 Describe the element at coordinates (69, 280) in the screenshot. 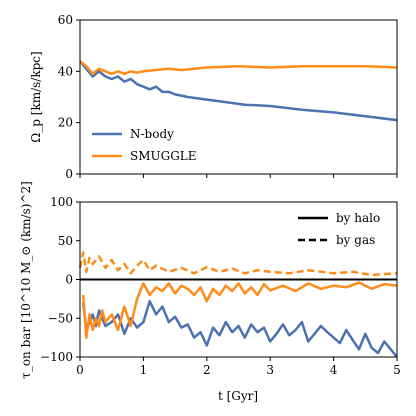

I see `torque-ytick-label: 0` at that location.